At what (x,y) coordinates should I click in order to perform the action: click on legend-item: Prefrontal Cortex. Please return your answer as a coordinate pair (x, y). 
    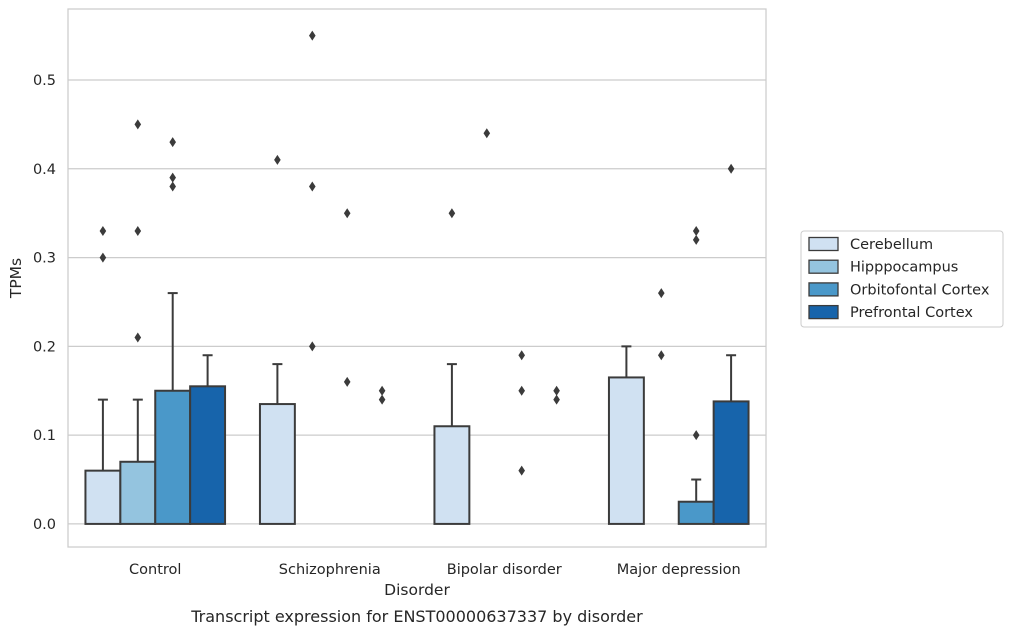
    Looking at the image, I should click on (890, 312).